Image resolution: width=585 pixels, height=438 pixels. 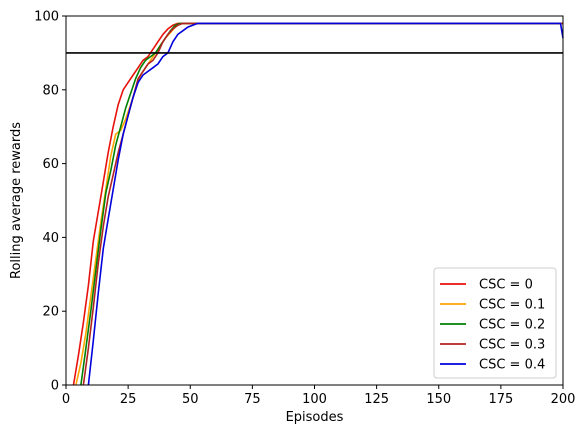 What do you see at coordinates (128, 399) in the screenshot?
I see `x-tick-label: 25` at bounding box center [128, 399].